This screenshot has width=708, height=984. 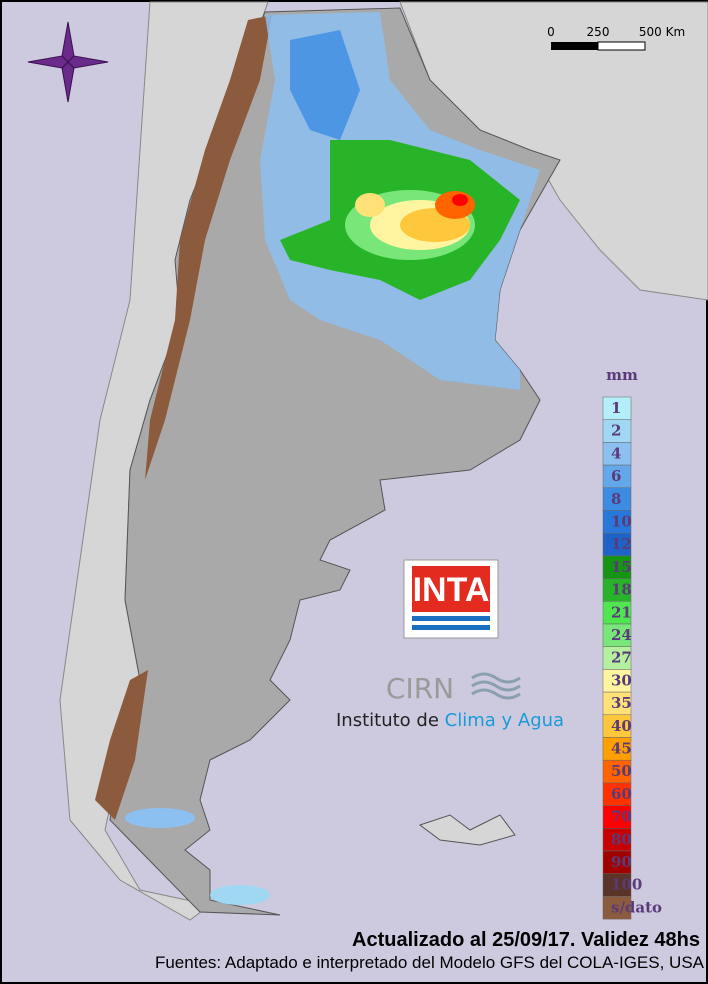 I want to click on institute-text: Instituto de Clima y Agua, so click(x=450, y=720).